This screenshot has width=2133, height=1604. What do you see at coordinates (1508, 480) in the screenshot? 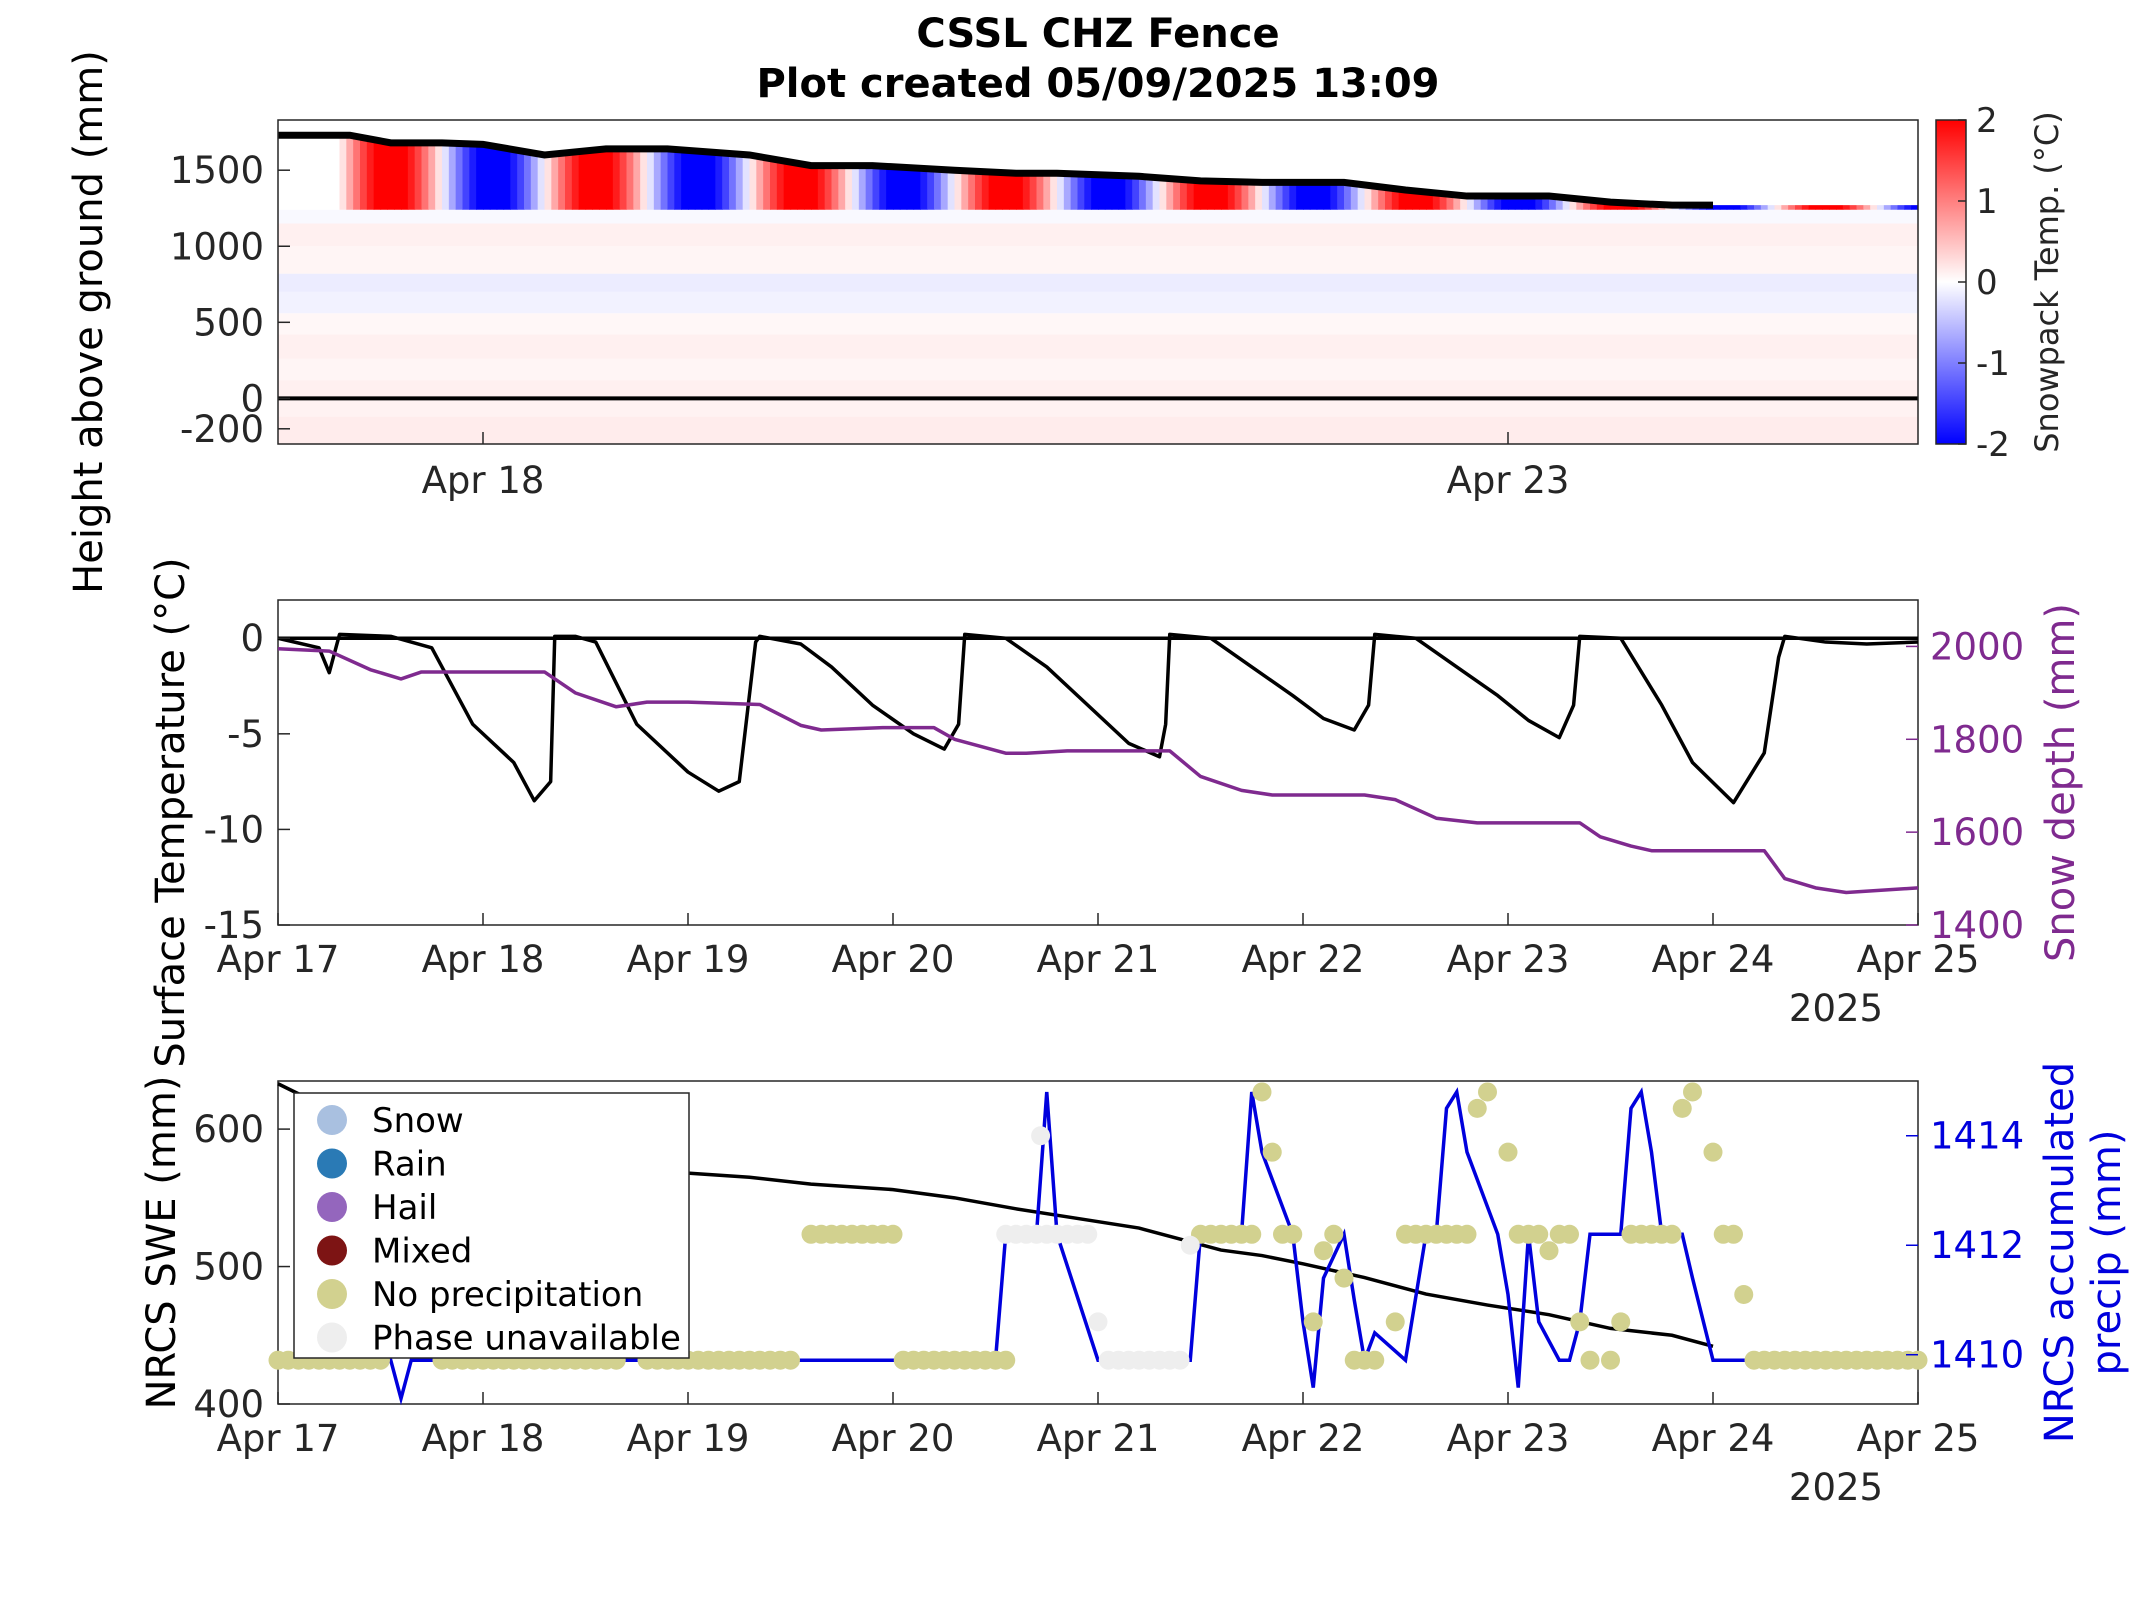
I see `x-tick-label: Apr 23` at bounding box center [1508, 480].